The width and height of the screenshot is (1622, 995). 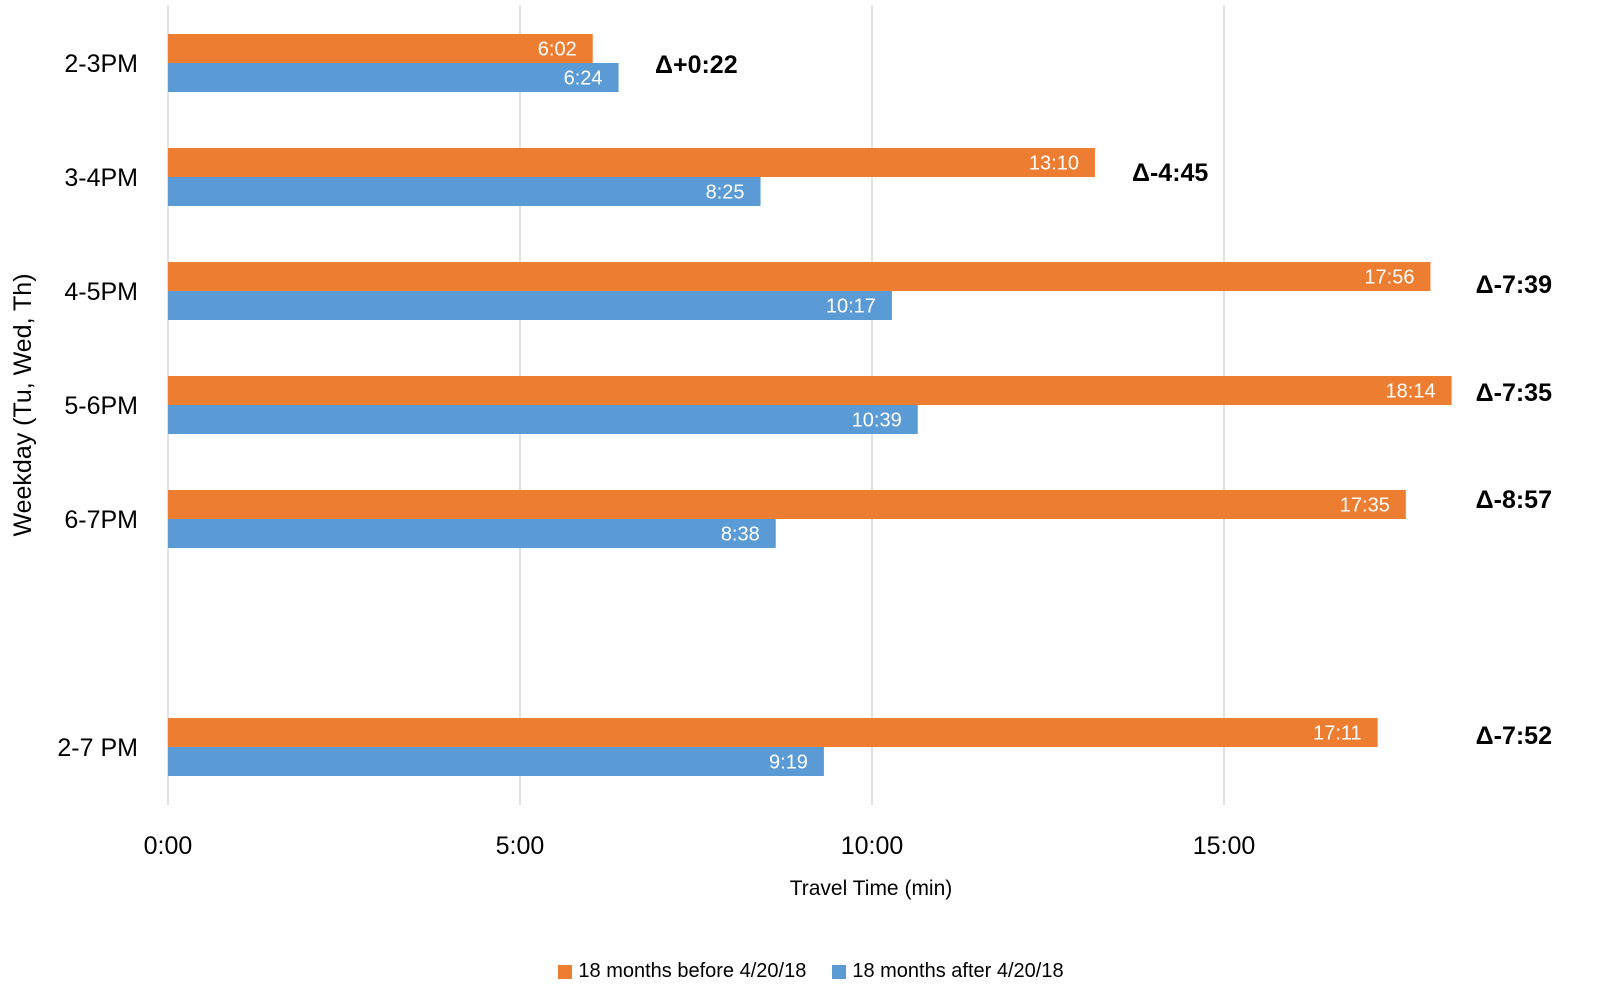 I want to click on category-label-0: 2-3PM, so click(x=101, y=64).